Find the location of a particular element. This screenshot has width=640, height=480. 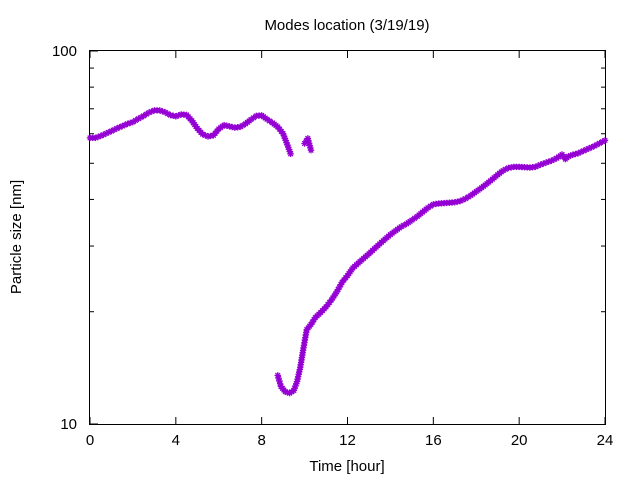

x-tick-label: 0 is located at coordinates (90, 440).